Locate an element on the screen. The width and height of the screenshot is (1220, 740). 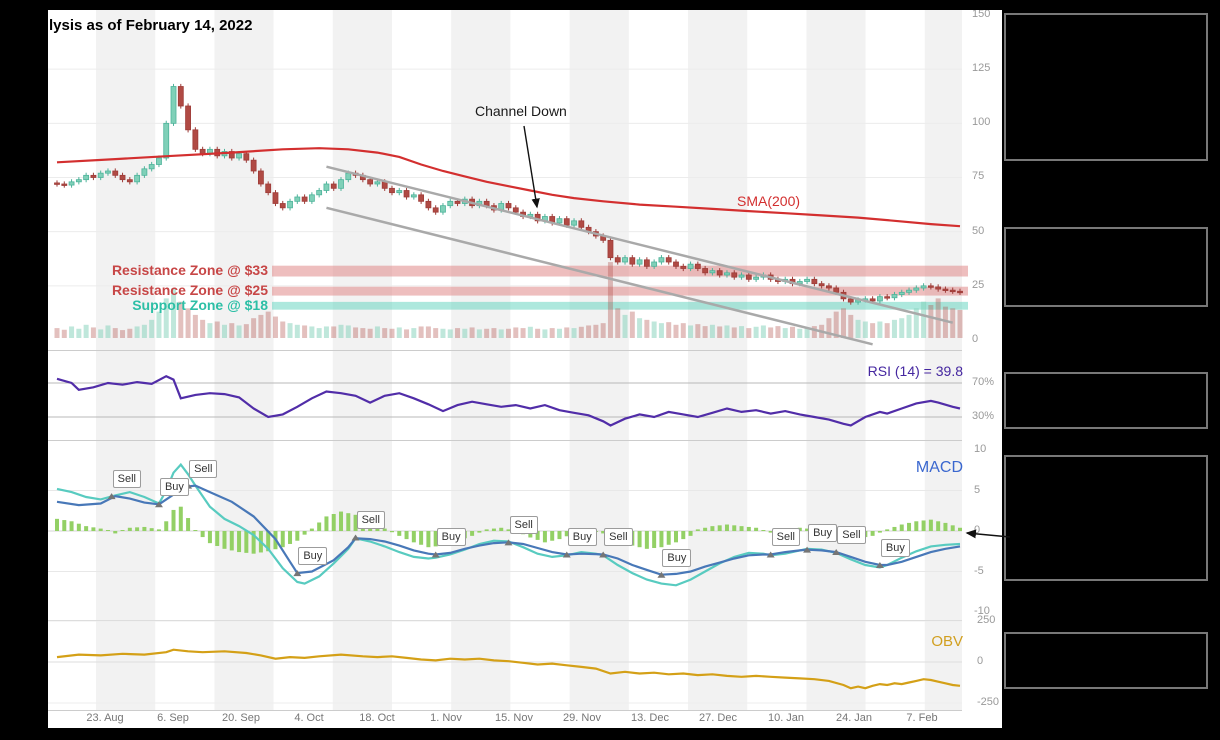
x-axis-tick: 6. Sep is located at coordinates (173, 718).